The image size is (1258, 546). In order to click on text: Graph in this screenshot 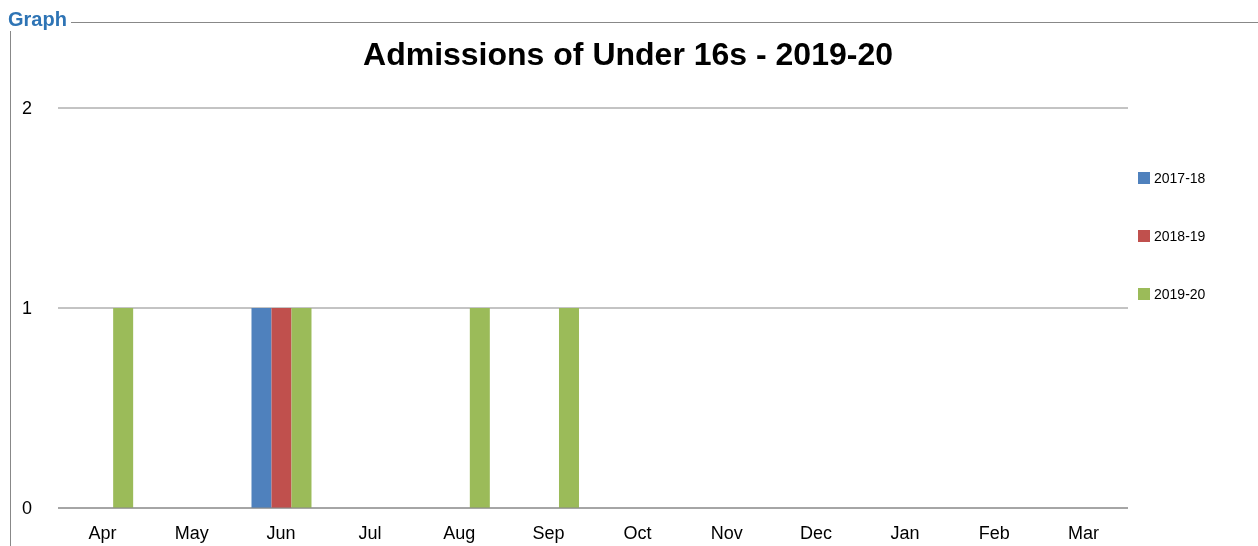, I will do `click(39, 19)`.